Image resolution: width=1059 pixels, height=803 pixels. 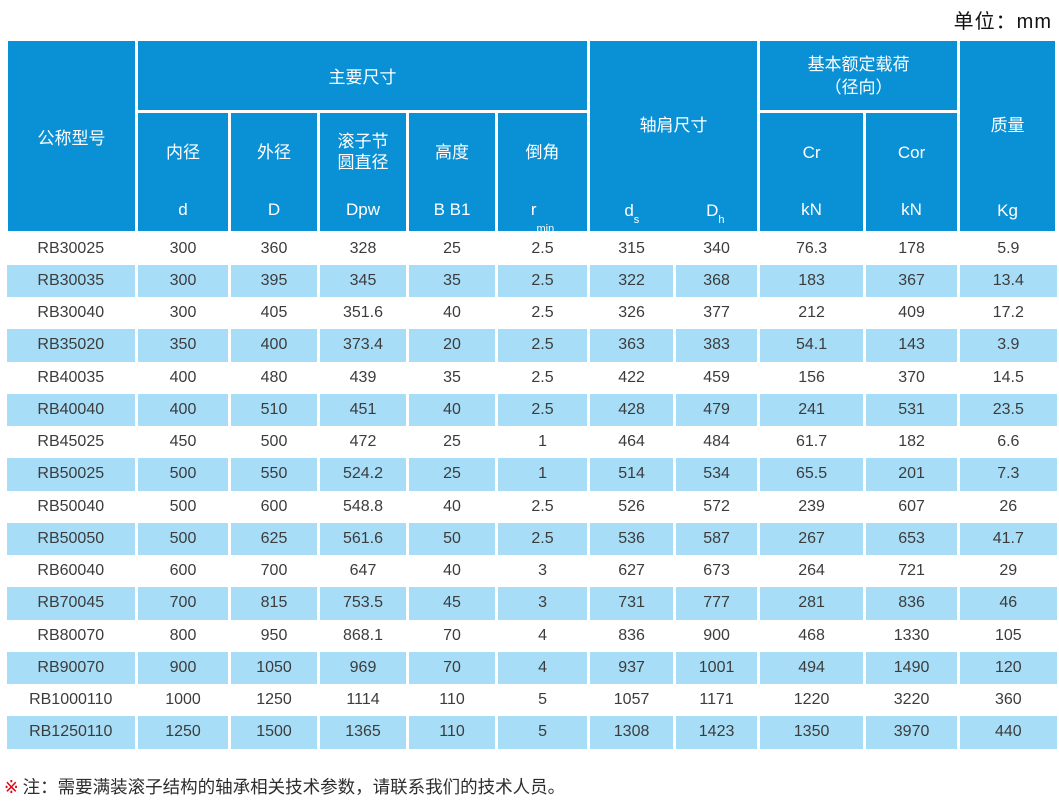 What do you see at coordinates (632, 571) in the screenshot?
I see `table-cell: 627` at bounding box center [632, 571].